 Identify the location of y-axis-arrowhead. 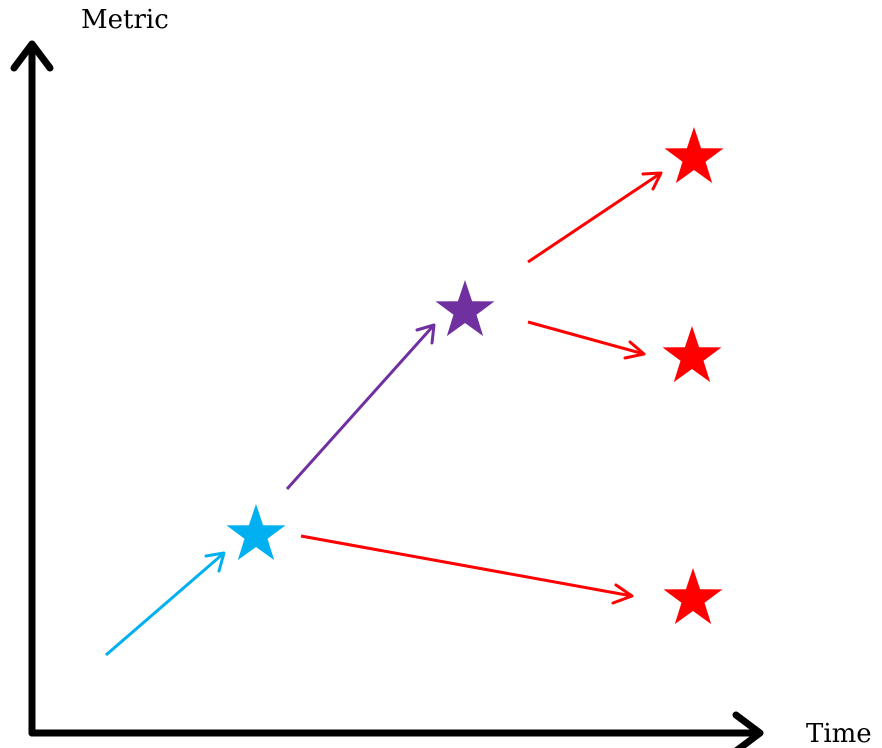
(32, 56).